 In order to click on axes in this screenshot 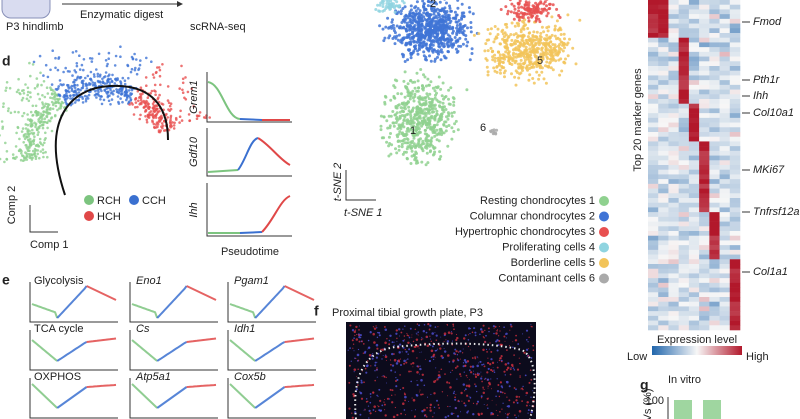, I will do `click(73, 350)`.